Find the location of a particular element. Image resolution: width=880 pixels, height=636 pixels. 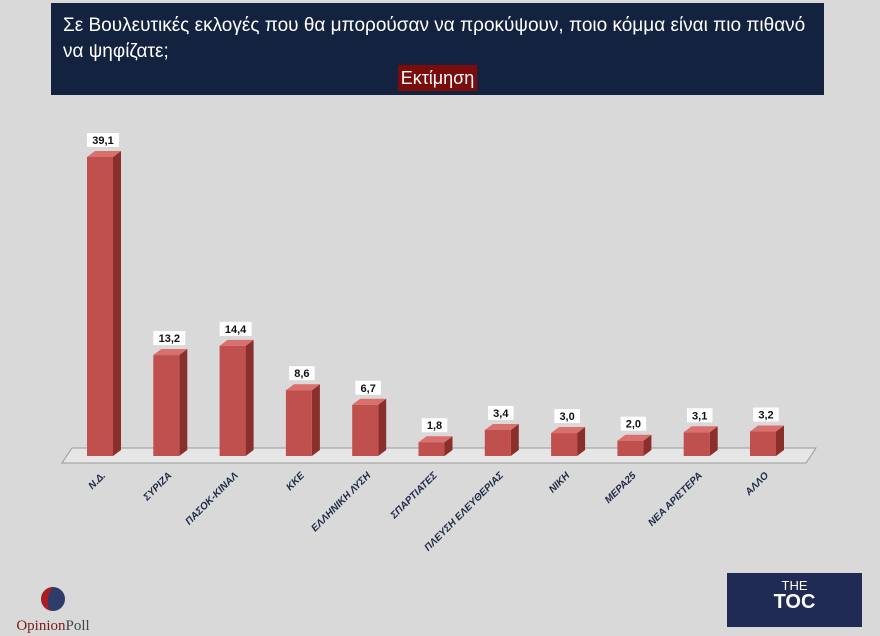

data-label: 6,7 is located at coordinates (368, 389).